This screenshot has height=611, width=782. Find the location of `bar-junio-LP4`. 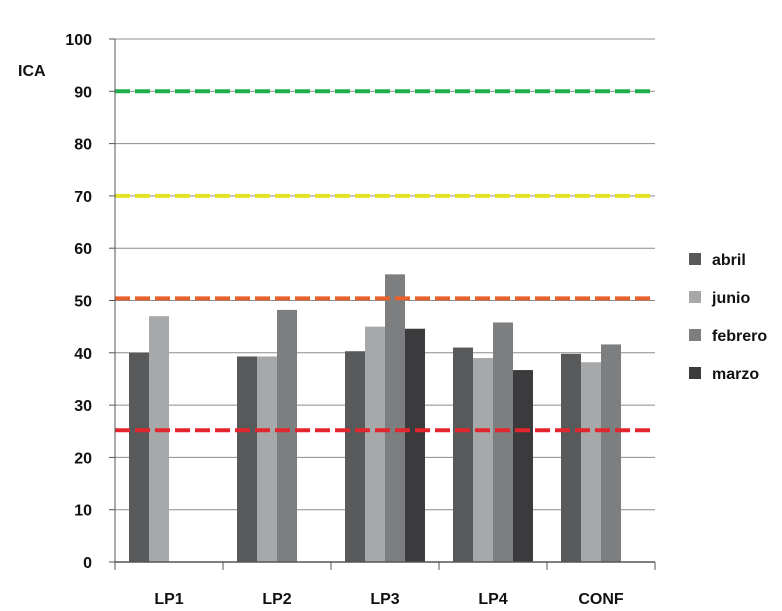

bar-junio-LP4 is located at coordinates (483, 460).